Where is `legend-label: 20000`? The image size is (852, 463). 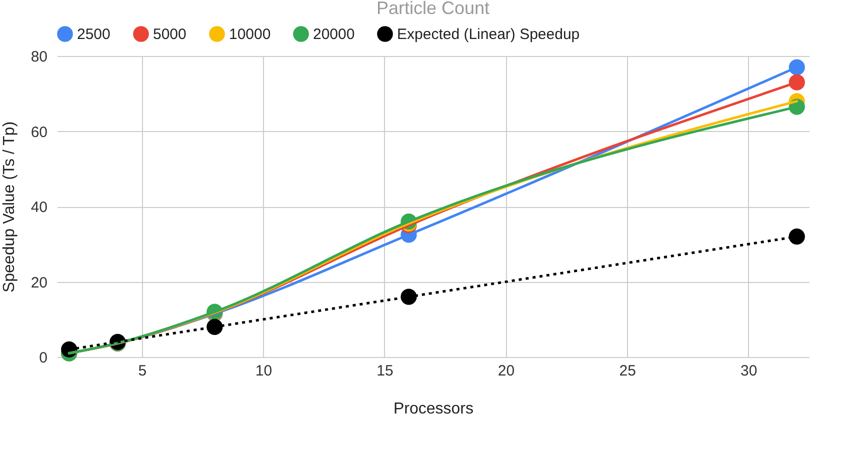 legend-label: 20000 is located at coordinates (334, 34).